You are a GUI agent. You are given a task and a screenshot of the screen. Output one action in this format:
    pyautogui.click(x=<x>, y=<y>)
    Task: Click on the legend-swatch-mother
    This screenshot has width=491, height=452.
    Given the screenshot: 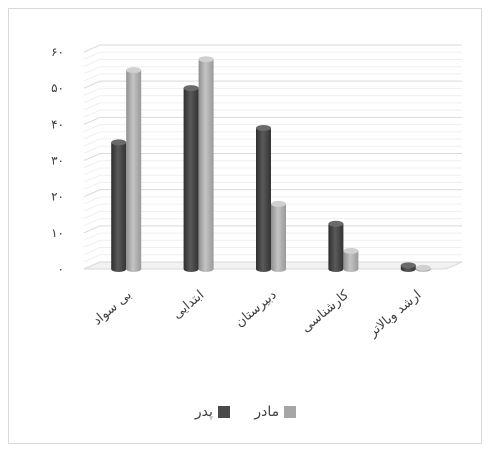 What is the action you would take?
    pyautogui.click(x=290, y=412)
    